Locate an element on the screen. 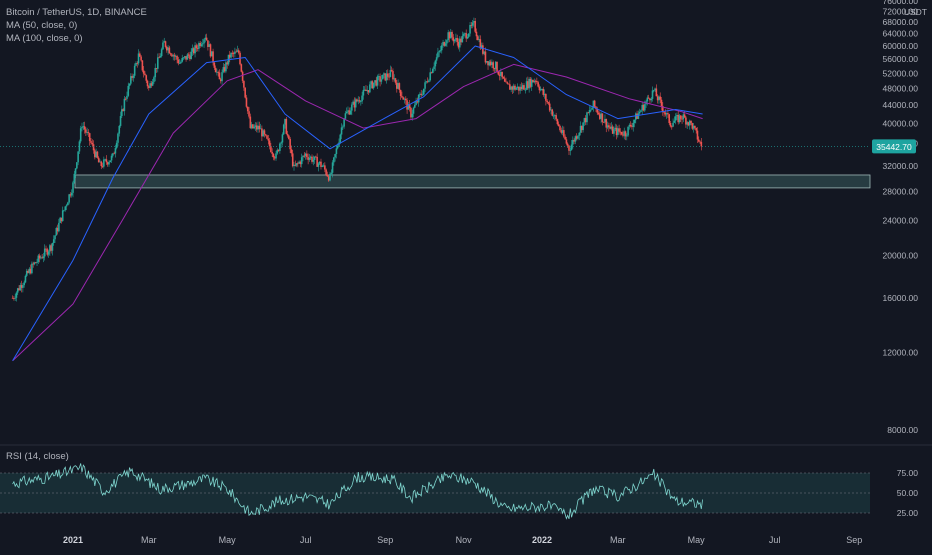  time-tick-label: 2022 is located at coordinates (542, 540).